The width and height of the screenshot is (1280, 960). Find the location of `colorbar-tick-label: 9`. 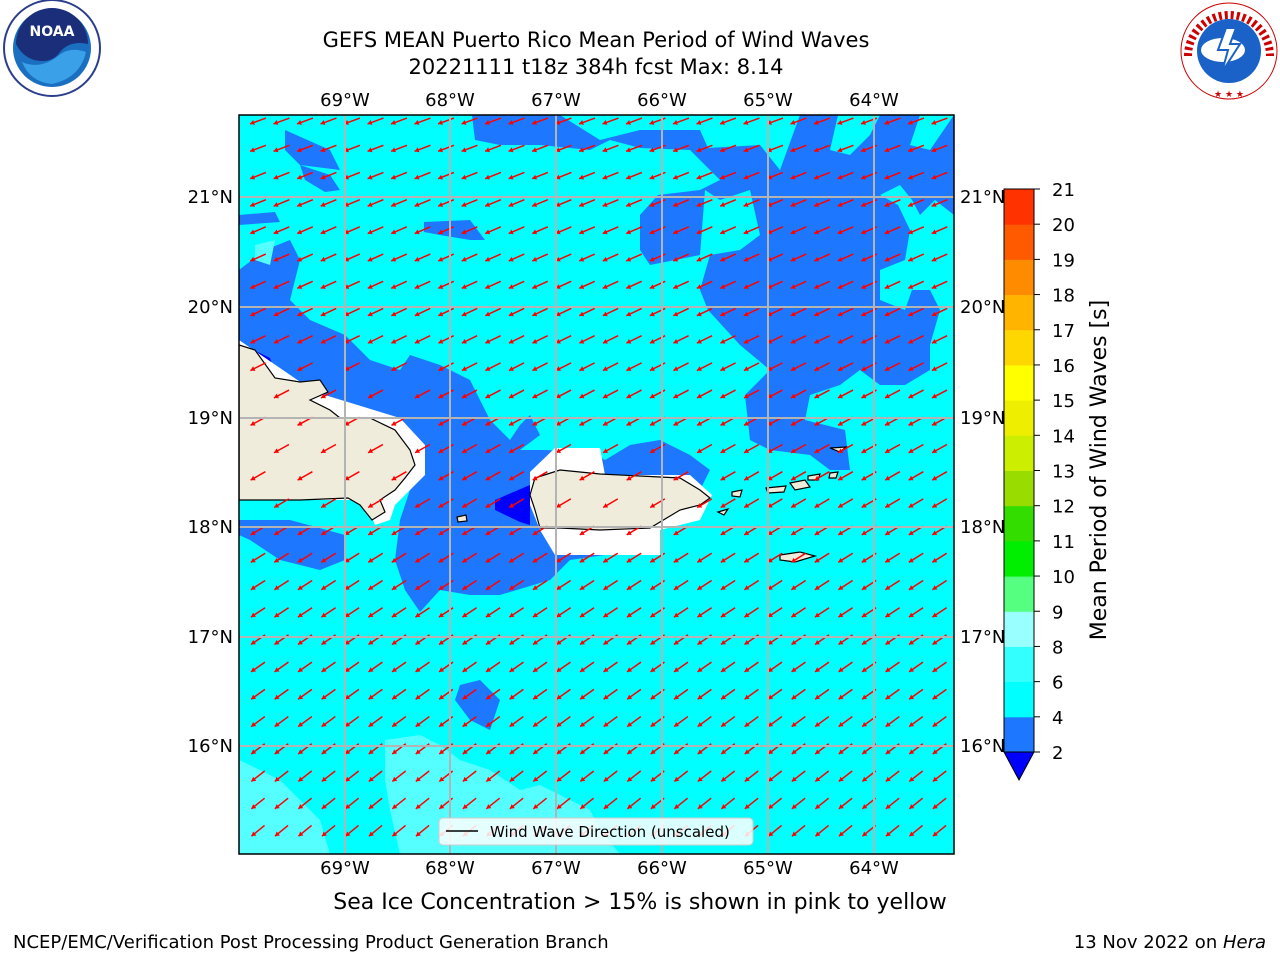

colorbar-tick-label: 9 is located at coordinates (1057, 612).